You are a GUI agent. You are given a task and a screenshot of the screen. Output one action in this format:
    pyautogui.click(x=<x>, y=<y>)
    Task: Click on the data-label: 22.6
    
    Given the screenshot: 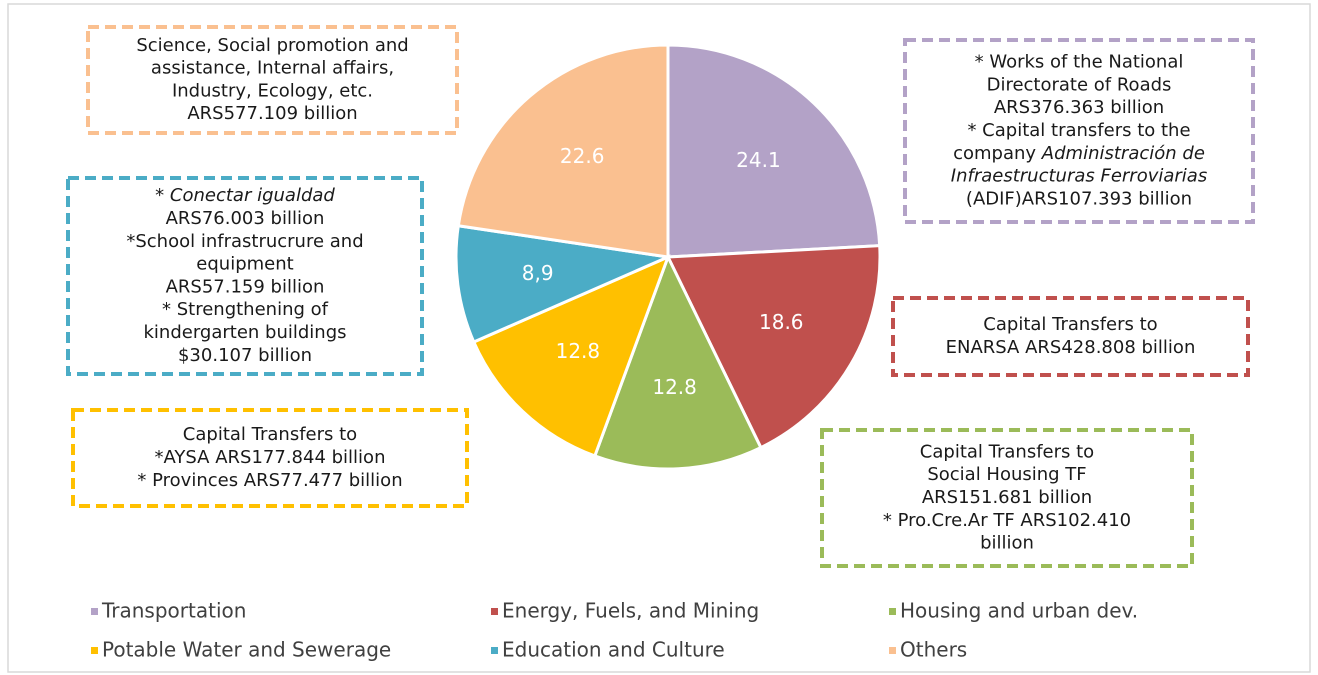 What is the action you would take?
    pyautogui.click(x=582, y=156)
    